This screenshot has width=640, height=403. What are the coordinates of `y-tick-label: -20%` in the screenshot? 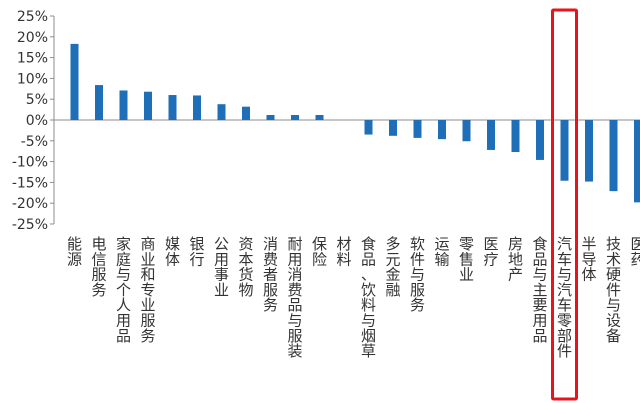 It's located at (30, 204).